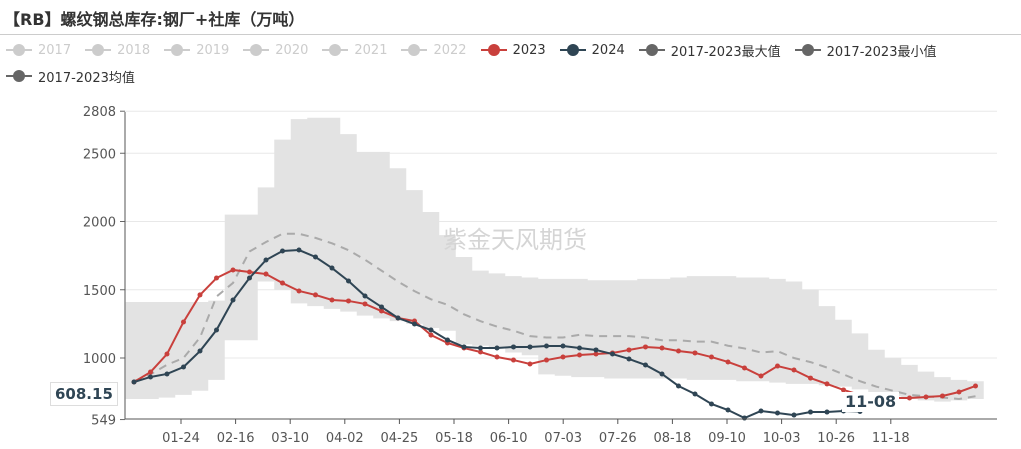 The image size is (1021, 449). What do you see at coordinates (290, 438) in the screenshot?
I see `x-tick-label: 03-10` at bounding box center [290, 438].